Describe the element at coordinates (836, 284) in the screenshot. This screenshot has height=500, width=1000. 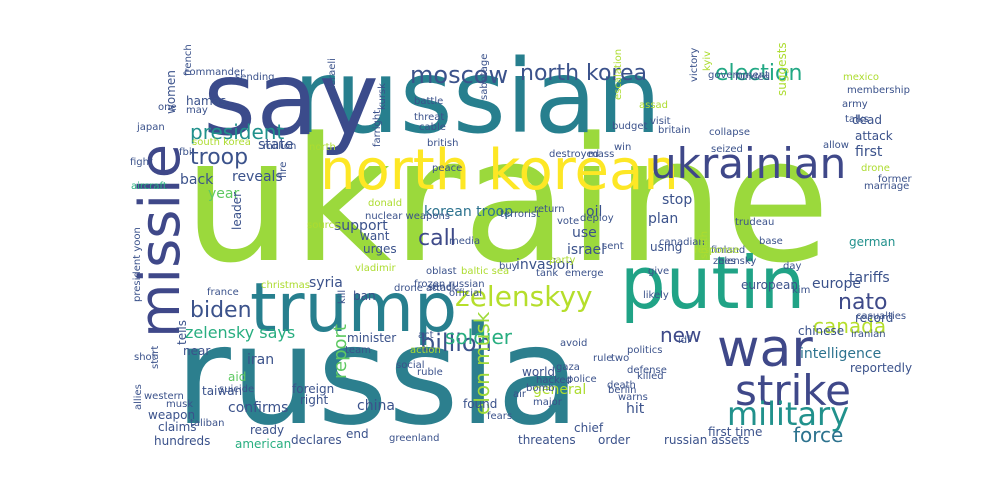
I see `cloud-word: europe` at that location.